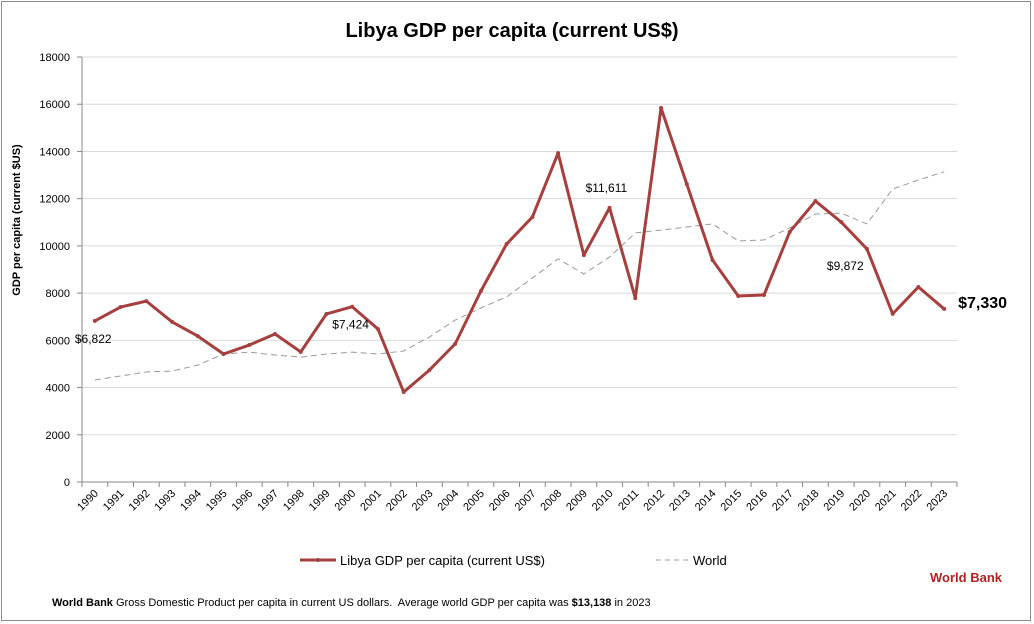  Describe the element at coordinates (551, 501) in the screenshot. I see `x-tick-label: 2008` at that location.